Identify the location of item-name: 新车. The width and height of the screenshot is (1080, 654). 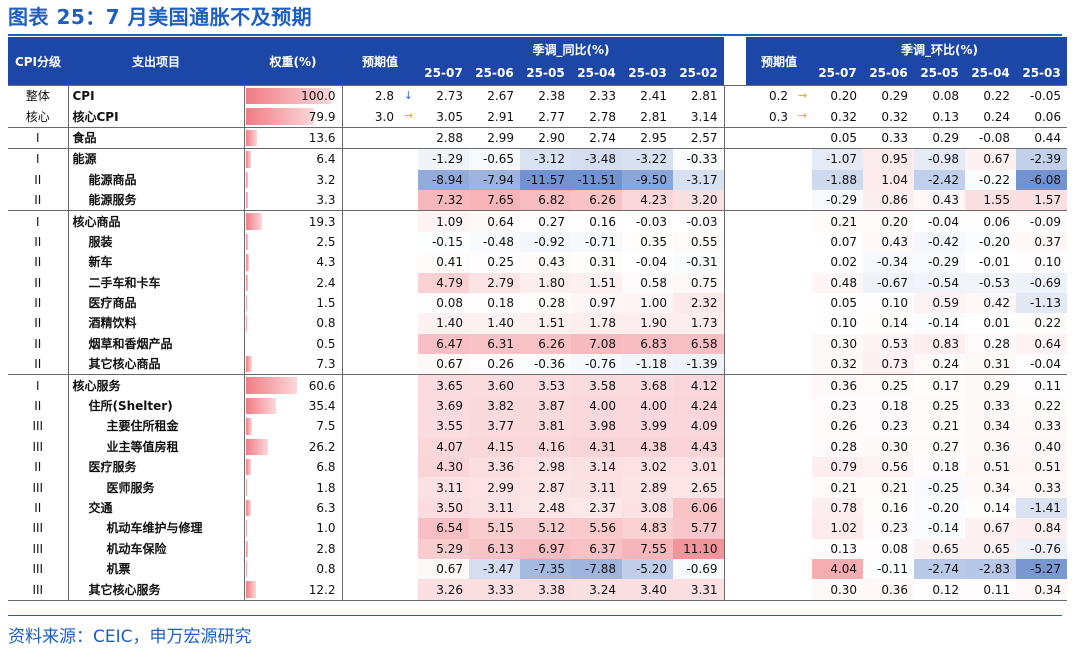
(156, 262).